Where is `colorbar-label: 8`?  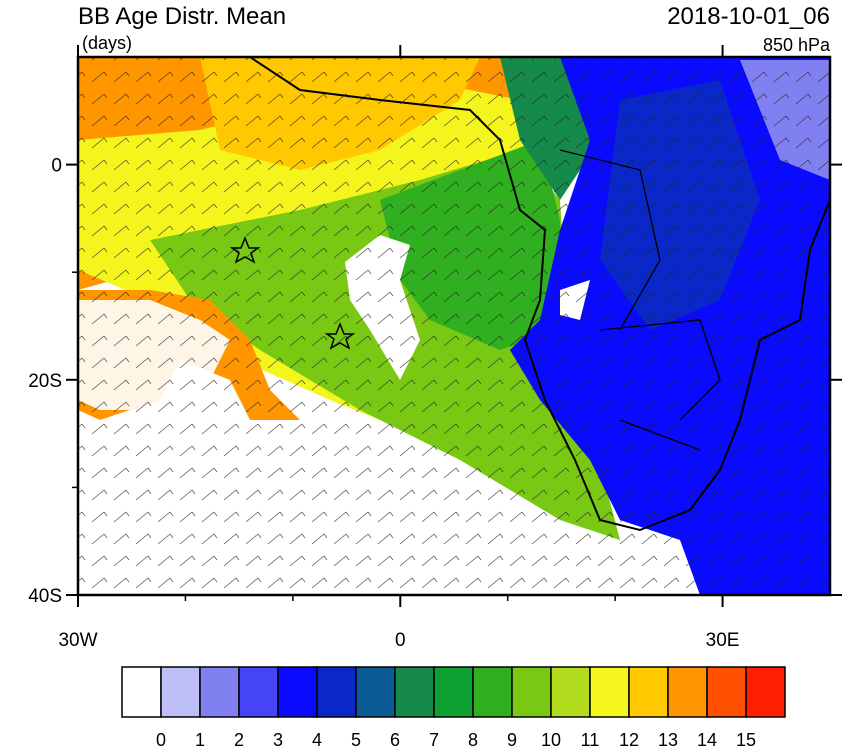 colorbar-label: 8 is located at coordinates (473, 740).